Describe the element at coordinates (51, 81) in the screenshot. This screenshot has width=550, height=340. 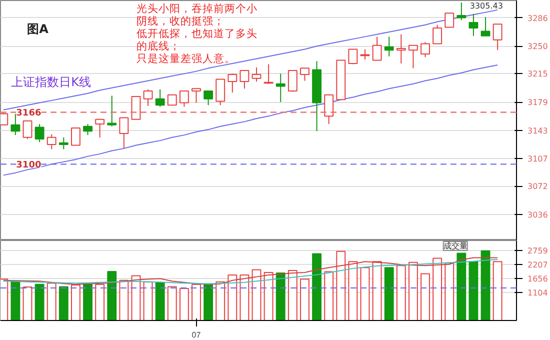
I see `annotation: 上证指数日K线` at that location.